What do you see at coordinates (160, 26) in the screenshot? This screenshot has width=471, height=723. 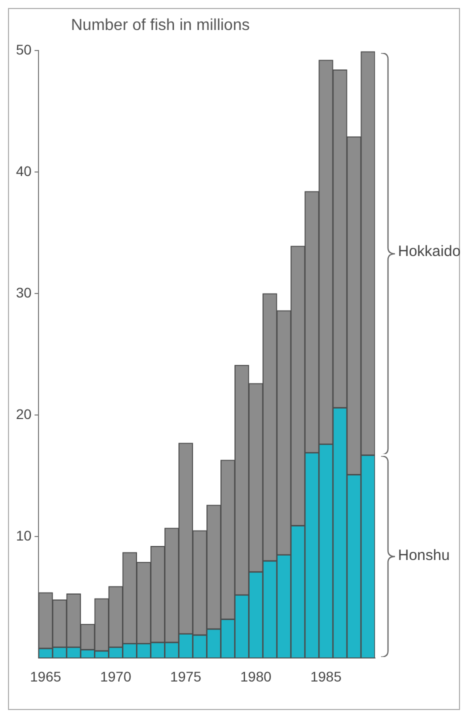 I see `y-axis-title: Number of fish in millions` at bounding box center [160, 26].